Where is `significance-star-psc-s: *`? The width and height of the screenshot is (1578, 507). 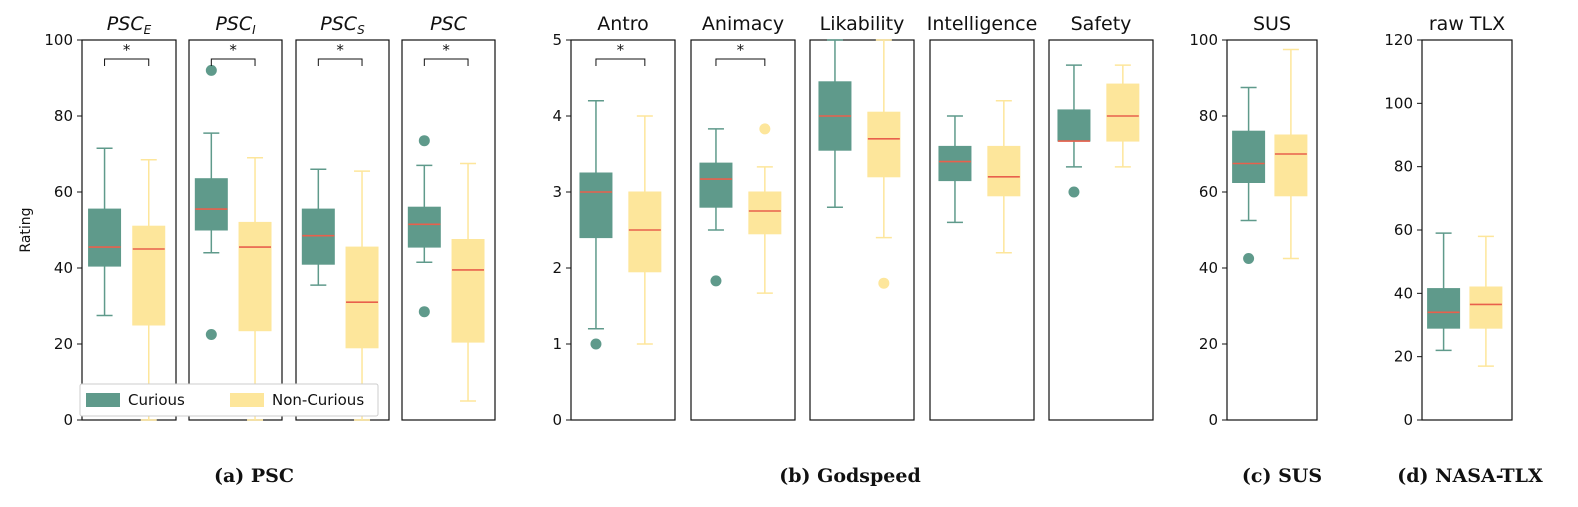 significance-star-psc-s: * is located at coordinates (340, 50).